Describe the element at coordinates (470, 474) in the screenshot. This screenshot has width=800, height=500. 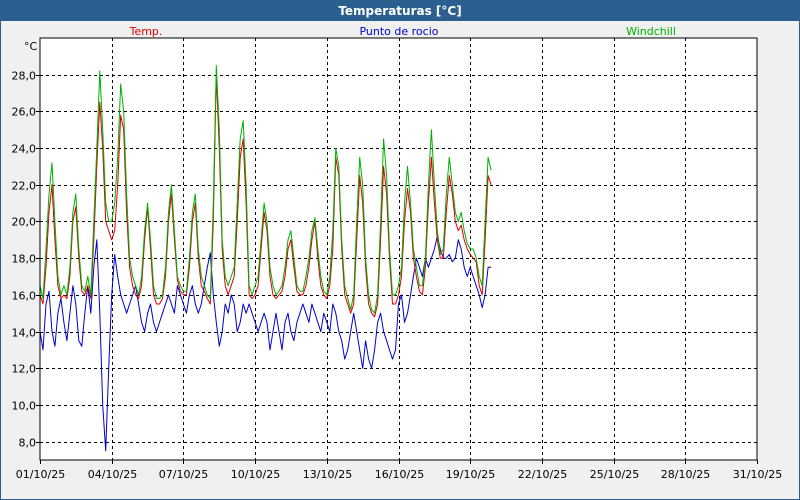
I see `x-tick-label: 19/10/25` at that location.